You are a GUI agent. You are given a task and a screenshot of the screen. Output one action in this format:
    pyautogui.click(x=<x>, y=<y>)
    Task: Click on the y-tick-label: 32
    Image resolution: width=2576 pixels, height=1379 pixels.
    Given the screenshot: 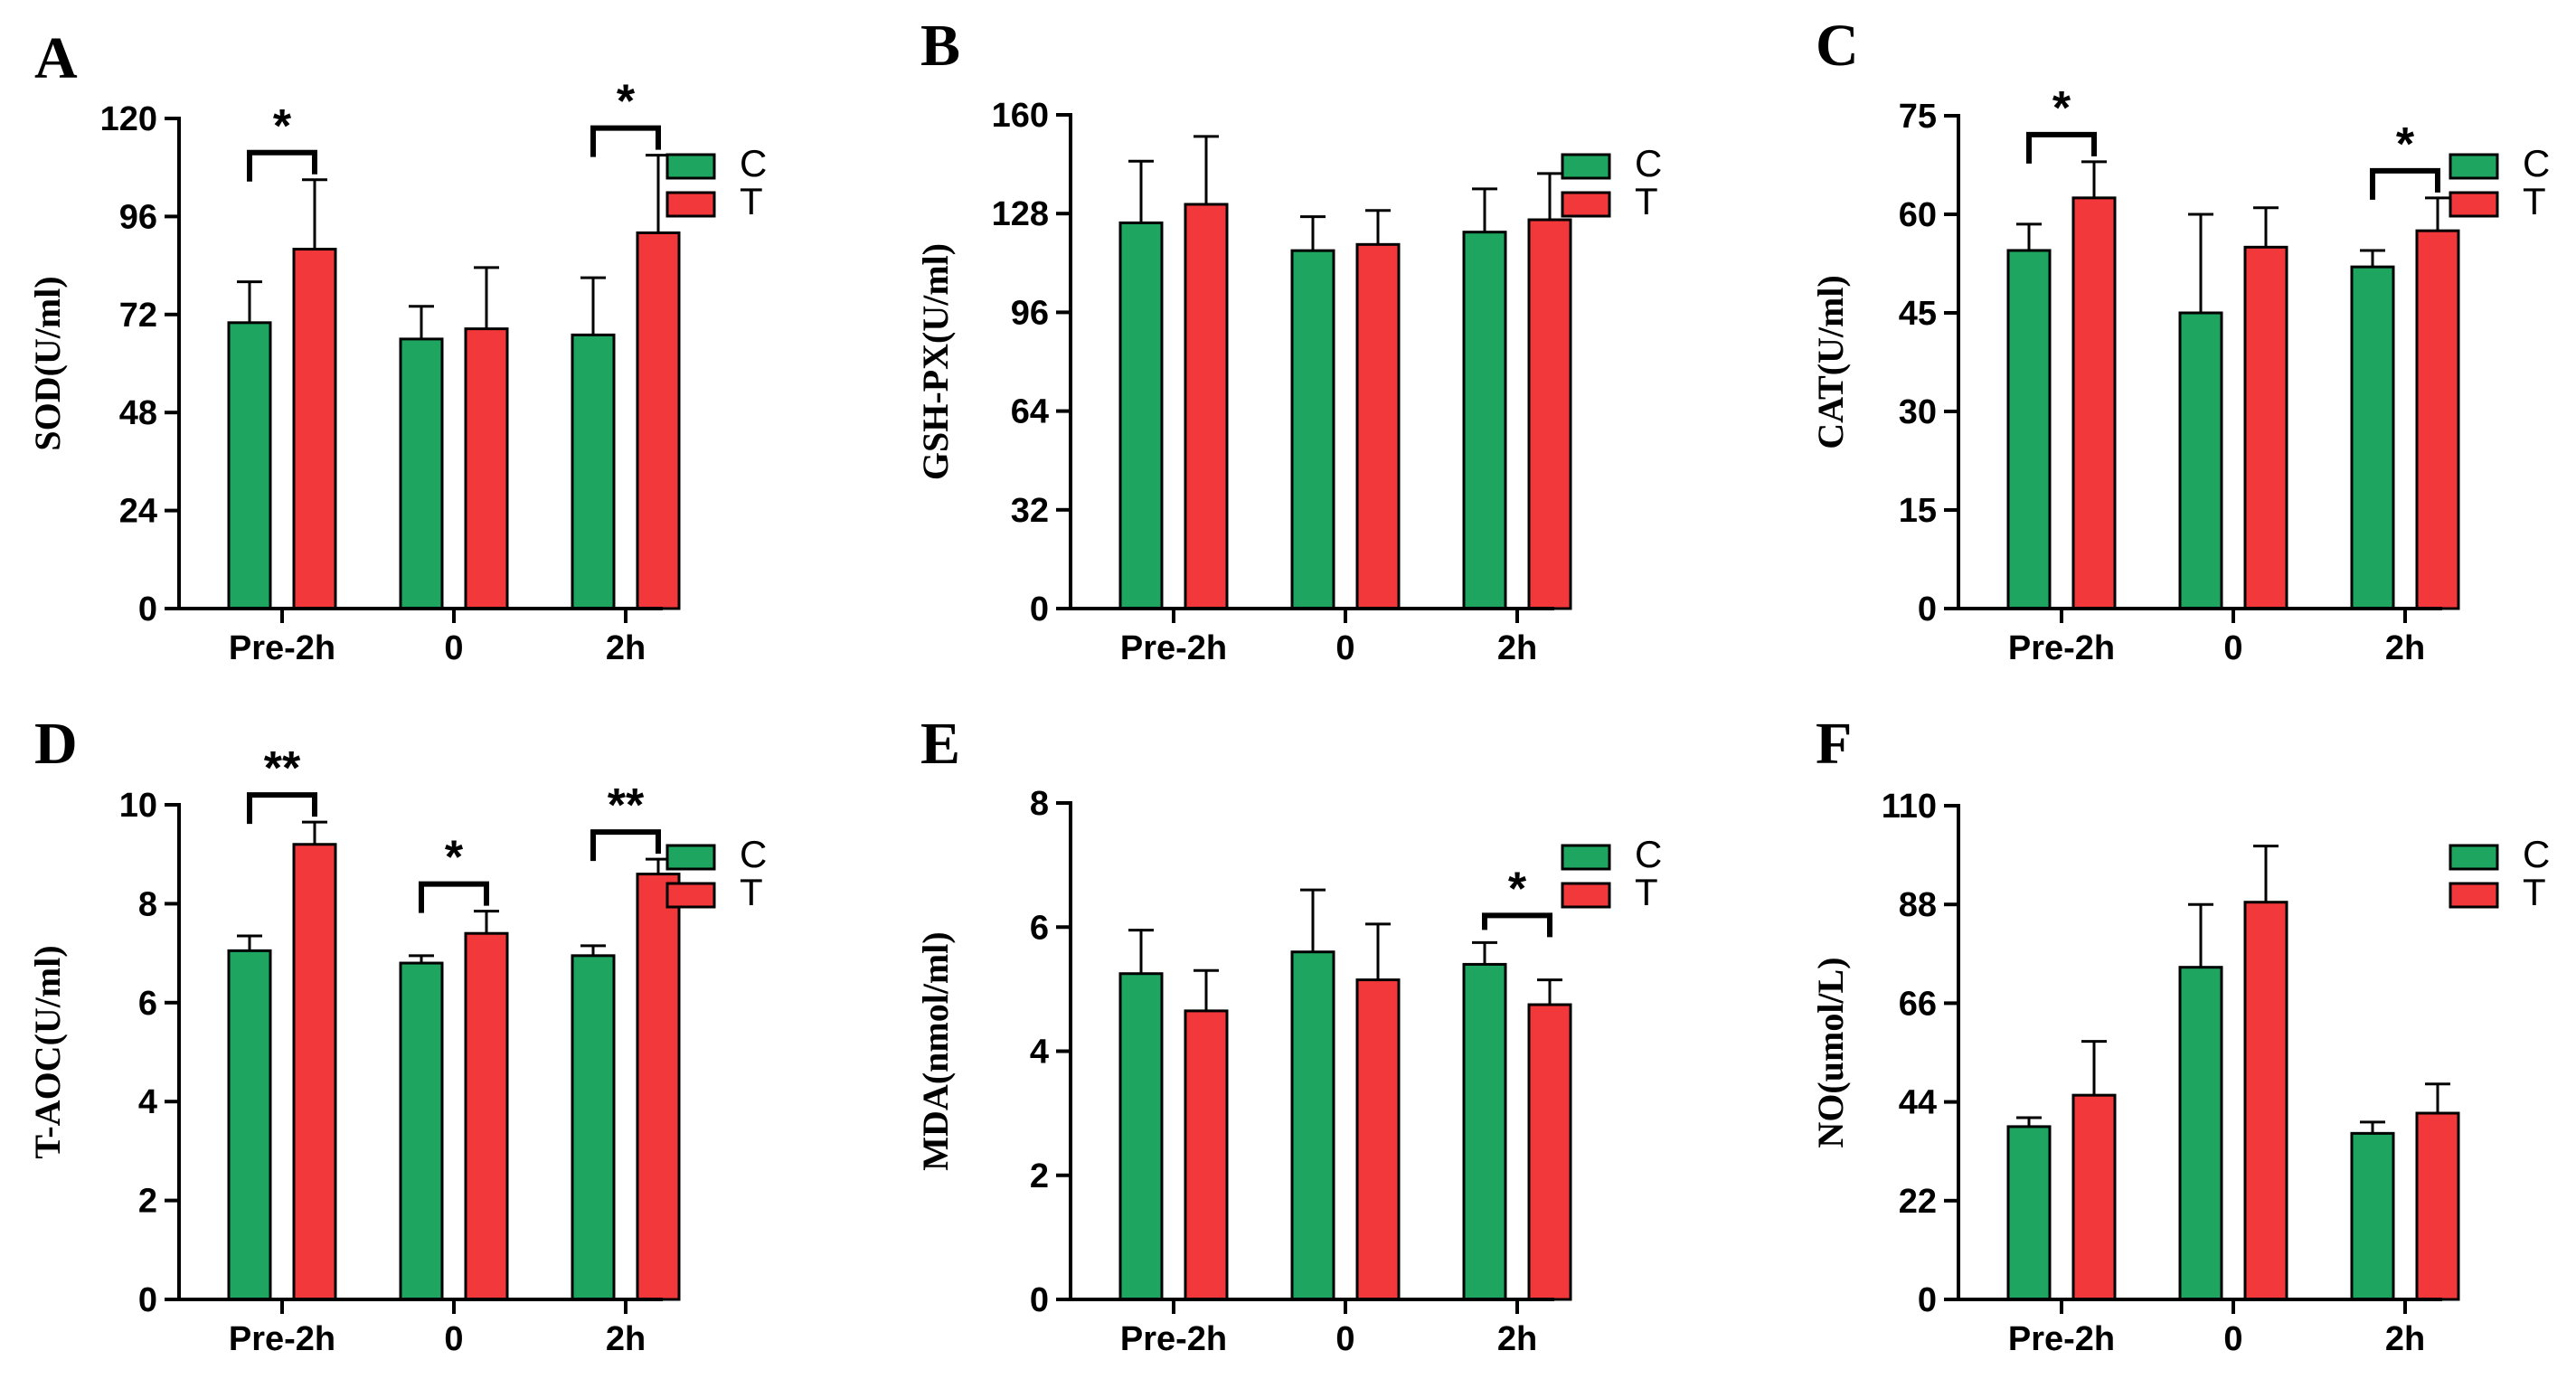 What is the action you would take?
    pyautogui.click(x=1030, y=511)
    